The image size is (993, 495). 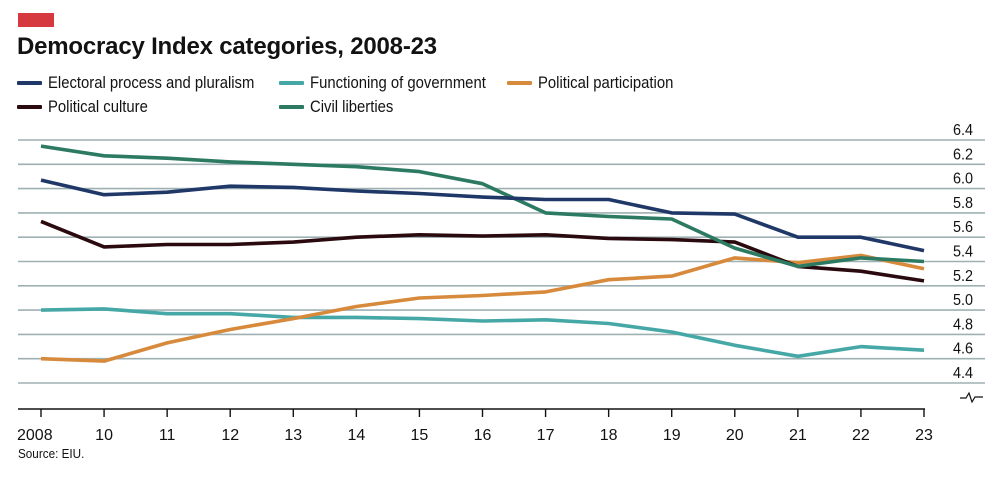 What do you see at coordinates (482, 251) in the screenshot?
I see `series-line-political-culture` at bounding box center [482, 251].